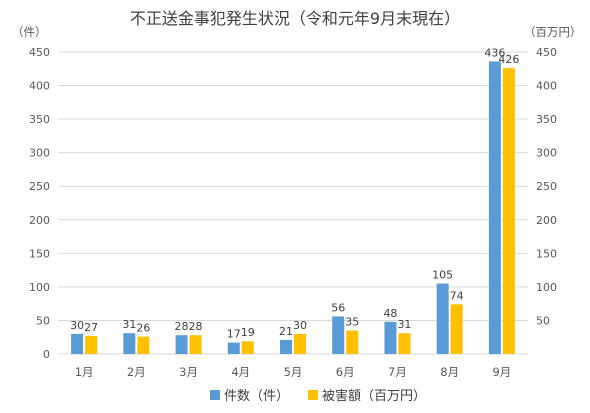 This screenshot has height=413, width=590. I want to click on legend: 件数（件） 被害額（百万円）, so click(318, 396).